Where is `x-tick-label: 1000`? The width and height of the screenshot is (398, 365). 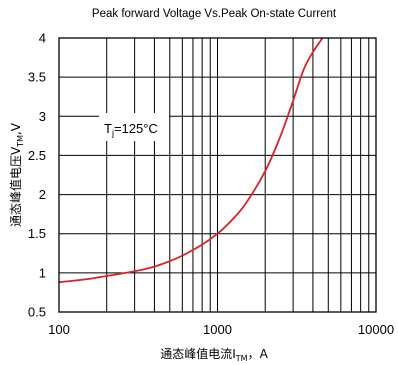 x-tick-label: 1000 is located at coordinates (217, 329).